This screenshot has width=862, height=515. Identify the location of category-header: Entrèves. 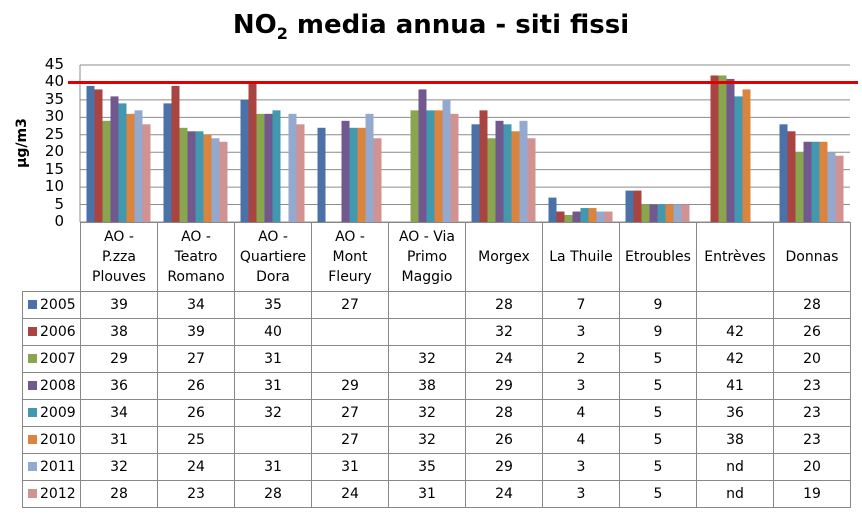
(735, 257).